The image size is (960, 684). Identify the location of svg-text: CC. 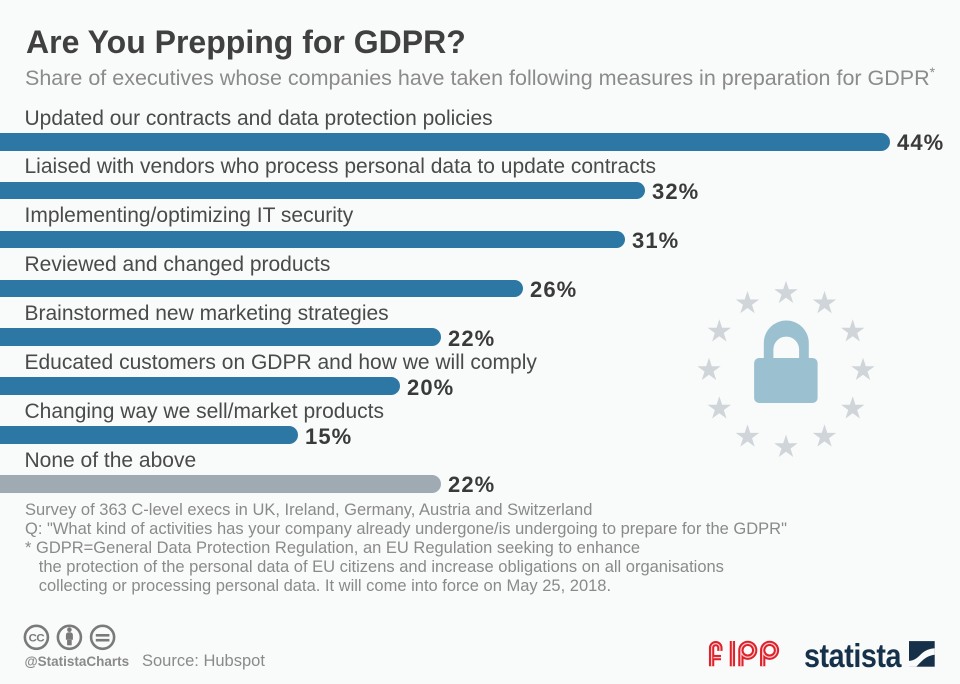
(37, 638).